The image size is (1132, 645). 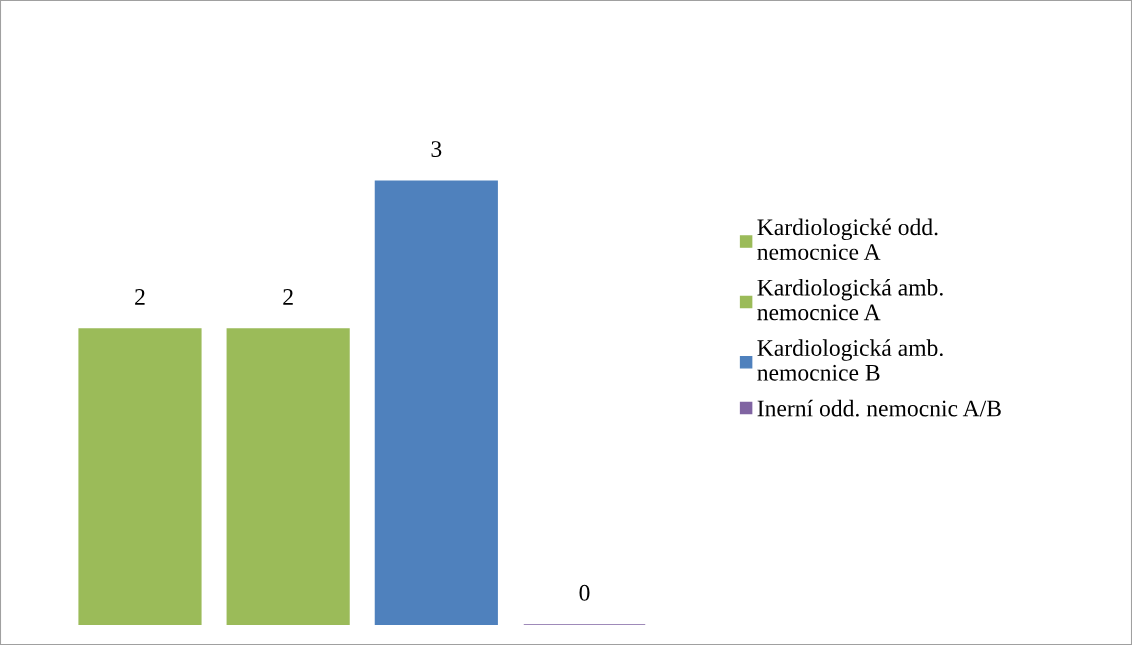 What do you see at coordinates (850, 360) in the screenshot?
I see `legend-label: Kardiologická amb. nemocnice B` at bounding box center [850, 360].